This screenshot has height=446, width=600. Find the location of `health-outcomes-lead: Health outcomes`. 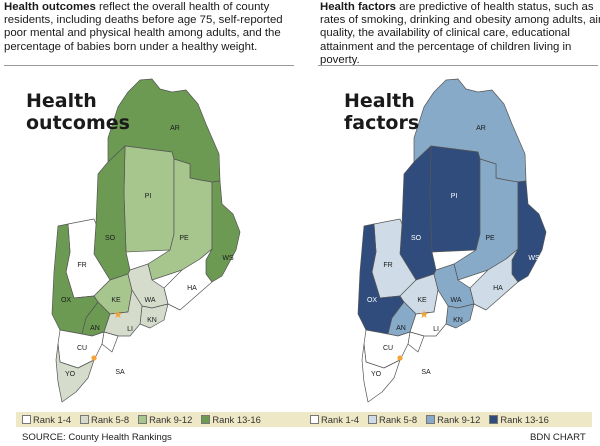

health-outcomes-lead: Health outcomes is located at coordinates (50, 7).